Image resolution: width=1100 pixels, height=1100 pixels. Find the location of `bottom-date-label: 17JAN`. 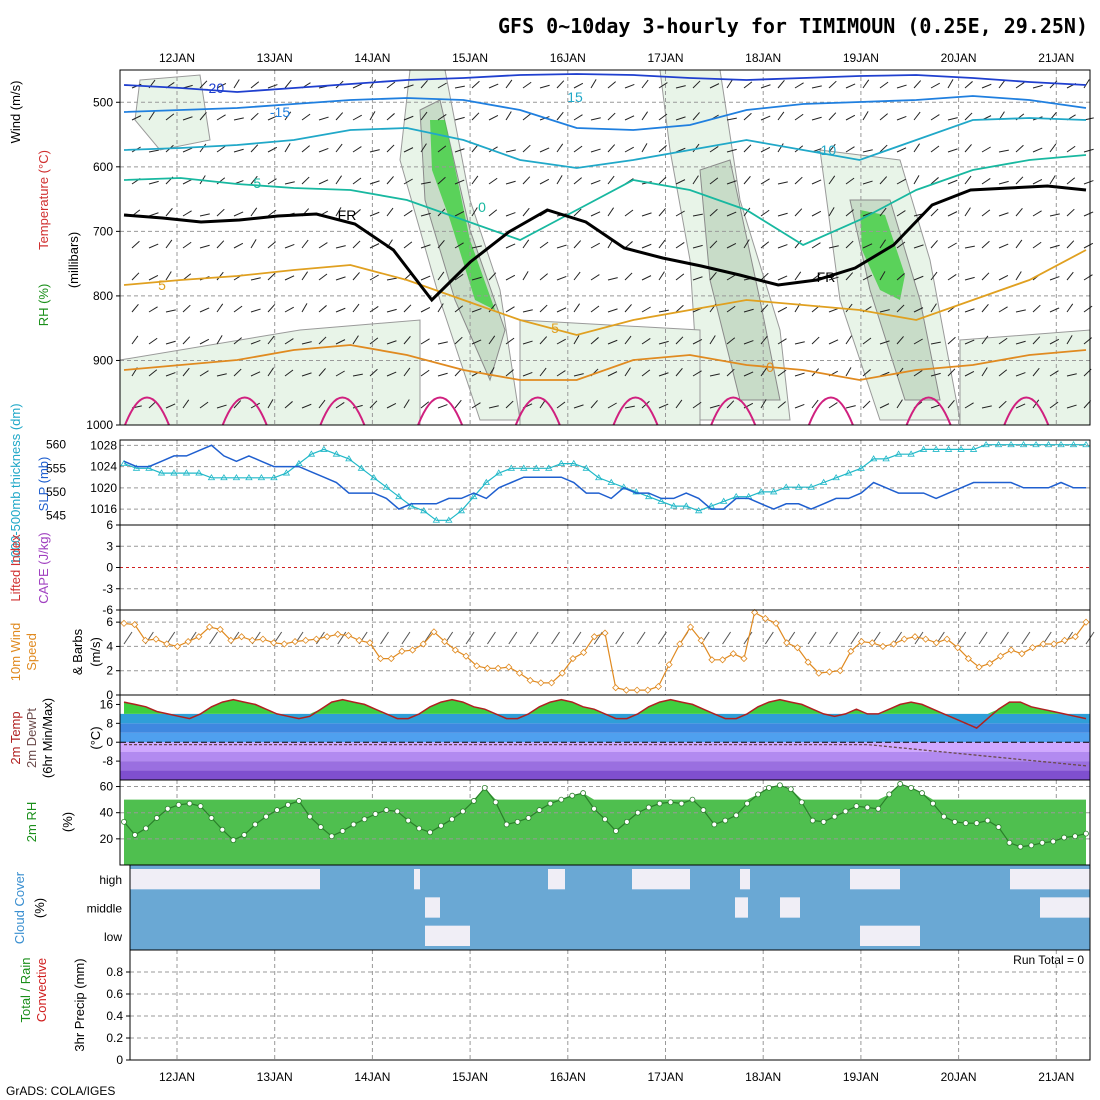

bottom-date-label: 17JAN is located at coordinates (665, 1077).